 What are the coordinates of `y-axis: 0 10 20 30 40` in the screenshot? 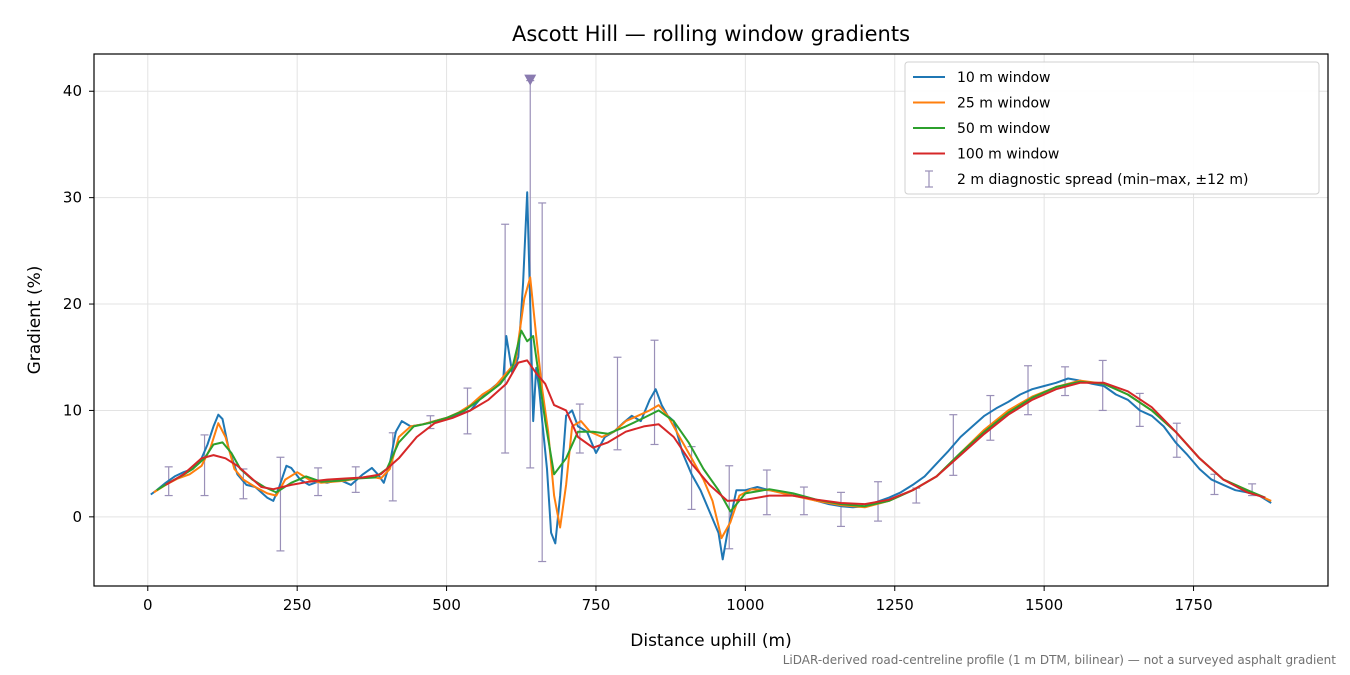 It's located at (78, 304).